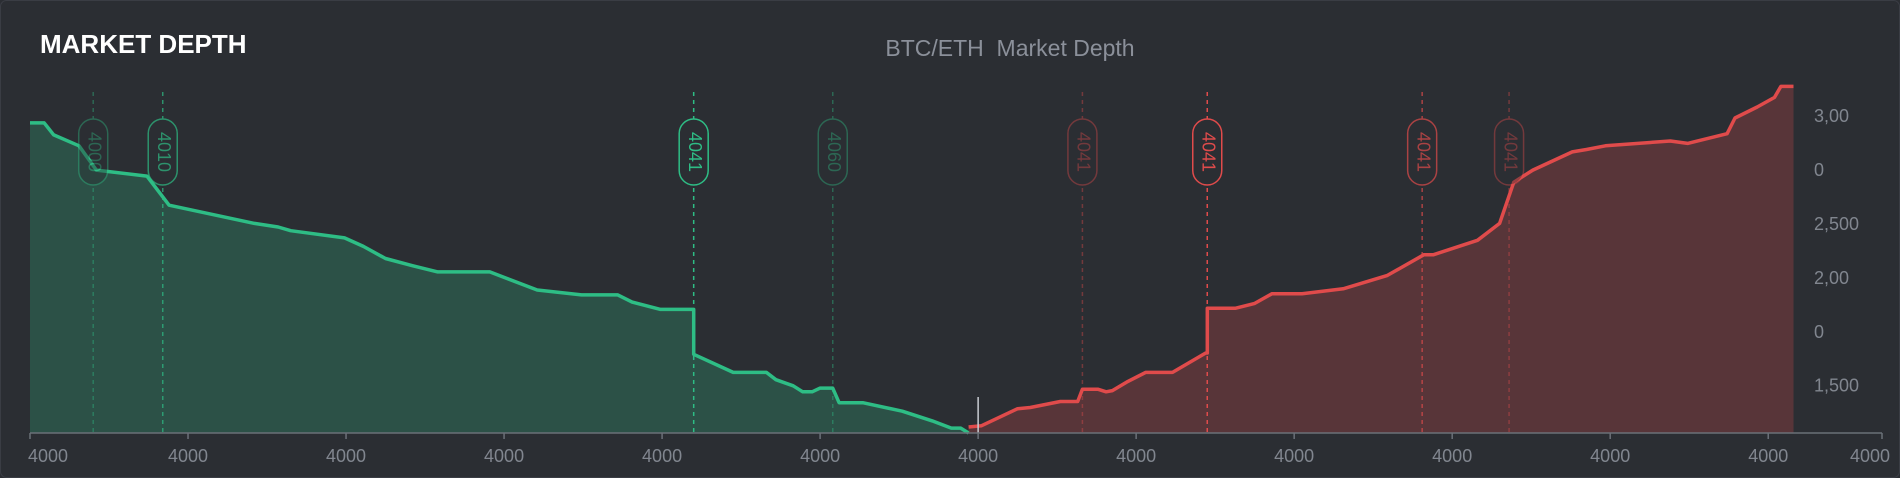 The height and width of the screenshot is (478, 1900). I want to click on page-title: MARKET DEPTH, so click(143, 44).